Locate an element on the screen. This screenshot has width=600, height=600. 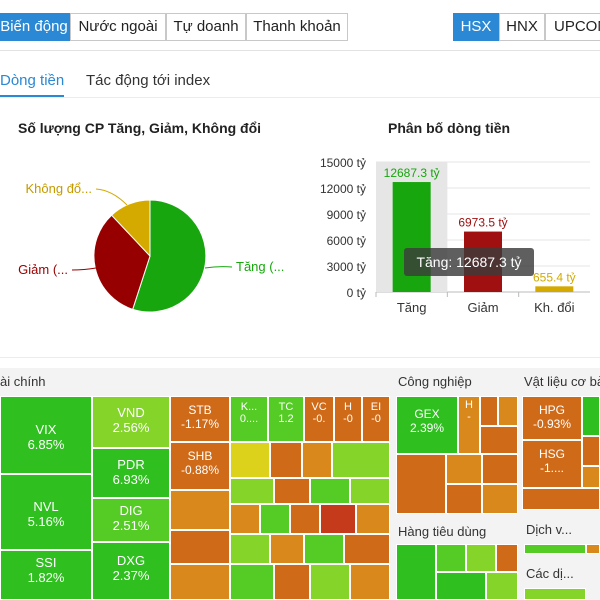
tile-change: 6.93% is located at coordinates (131, 479).